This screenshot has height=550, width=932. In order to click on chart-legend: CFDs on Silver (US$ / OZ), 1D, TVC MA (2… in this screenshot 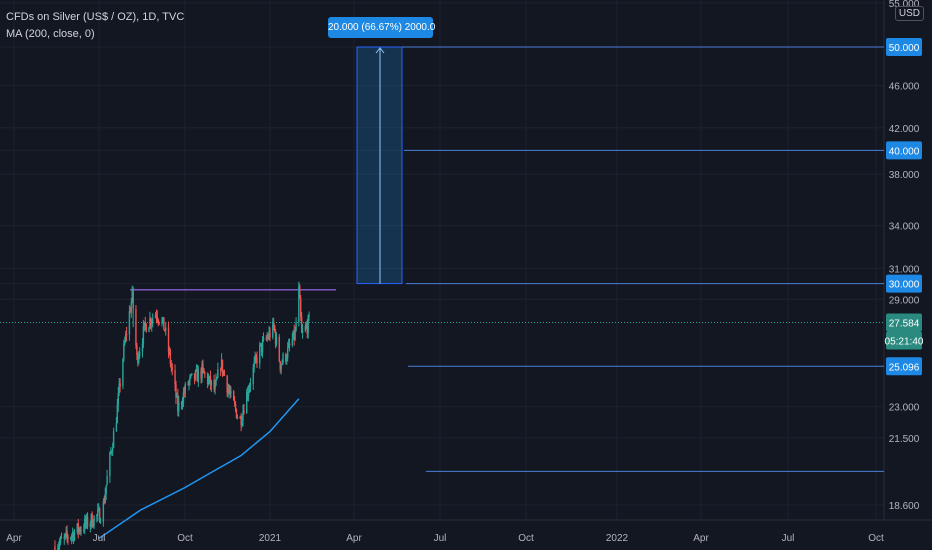, I will do `click(95, 26)`.